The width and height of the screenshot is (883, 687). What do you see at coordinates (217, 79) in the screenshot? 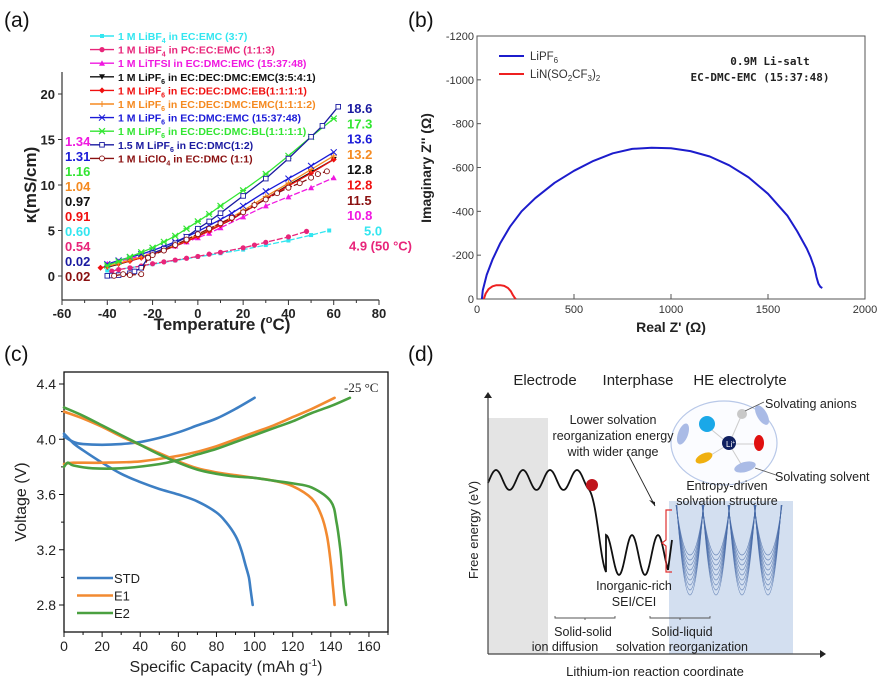
I see `legend-label: 1 M LiPF6 in EC:DEC:DMC:EMC(3:5:4:1)` at bounding box center [217, 79].